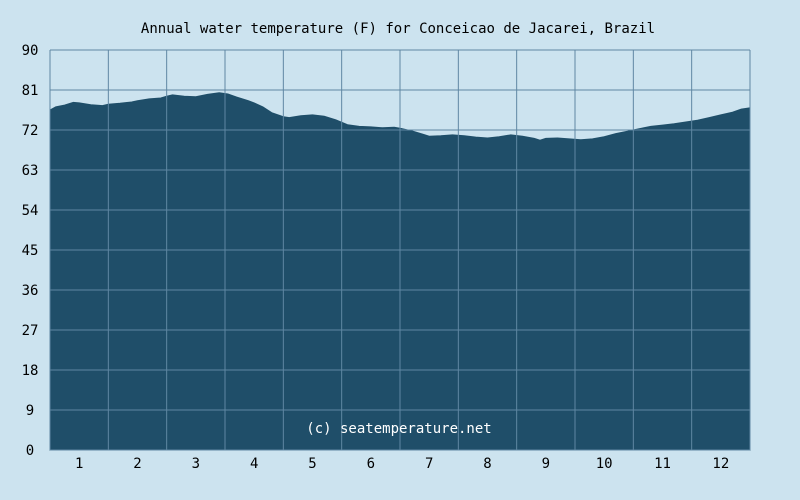 The image size is (800, 500). I want to click on y-tick-label: 45, so click(30, 251).